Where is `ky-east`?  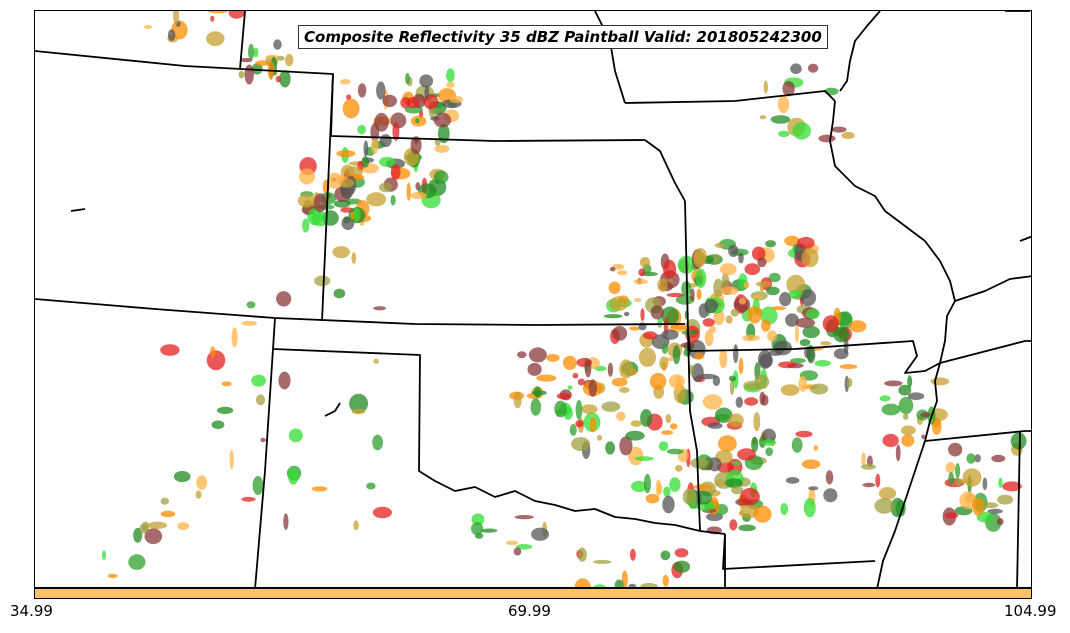
ky-east is located at coordinates (1025, 238).